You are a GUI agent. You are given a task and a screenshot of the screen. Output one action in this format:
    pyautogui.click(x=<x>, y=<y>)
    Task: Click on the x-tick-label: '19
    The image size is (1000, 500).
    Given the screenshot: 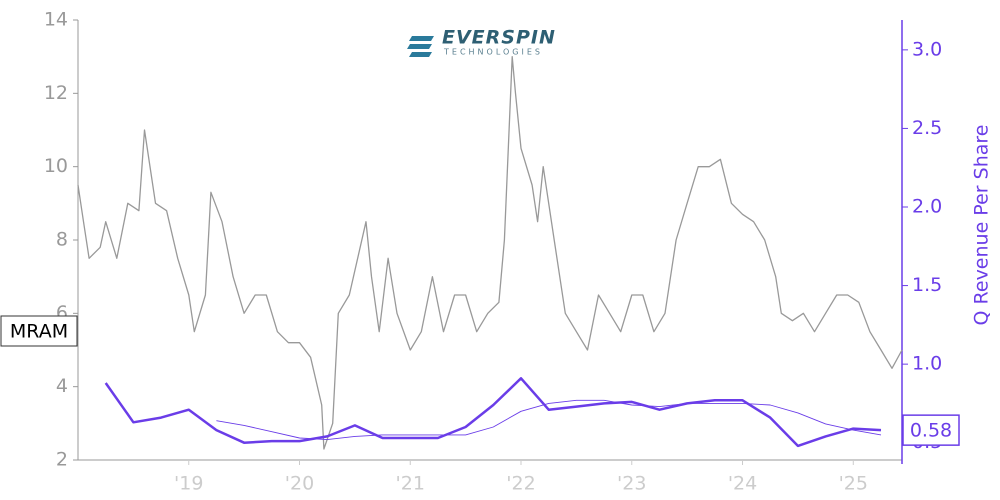 What is the action you would take?
    pyautogui.click(x=188, y=484)
    